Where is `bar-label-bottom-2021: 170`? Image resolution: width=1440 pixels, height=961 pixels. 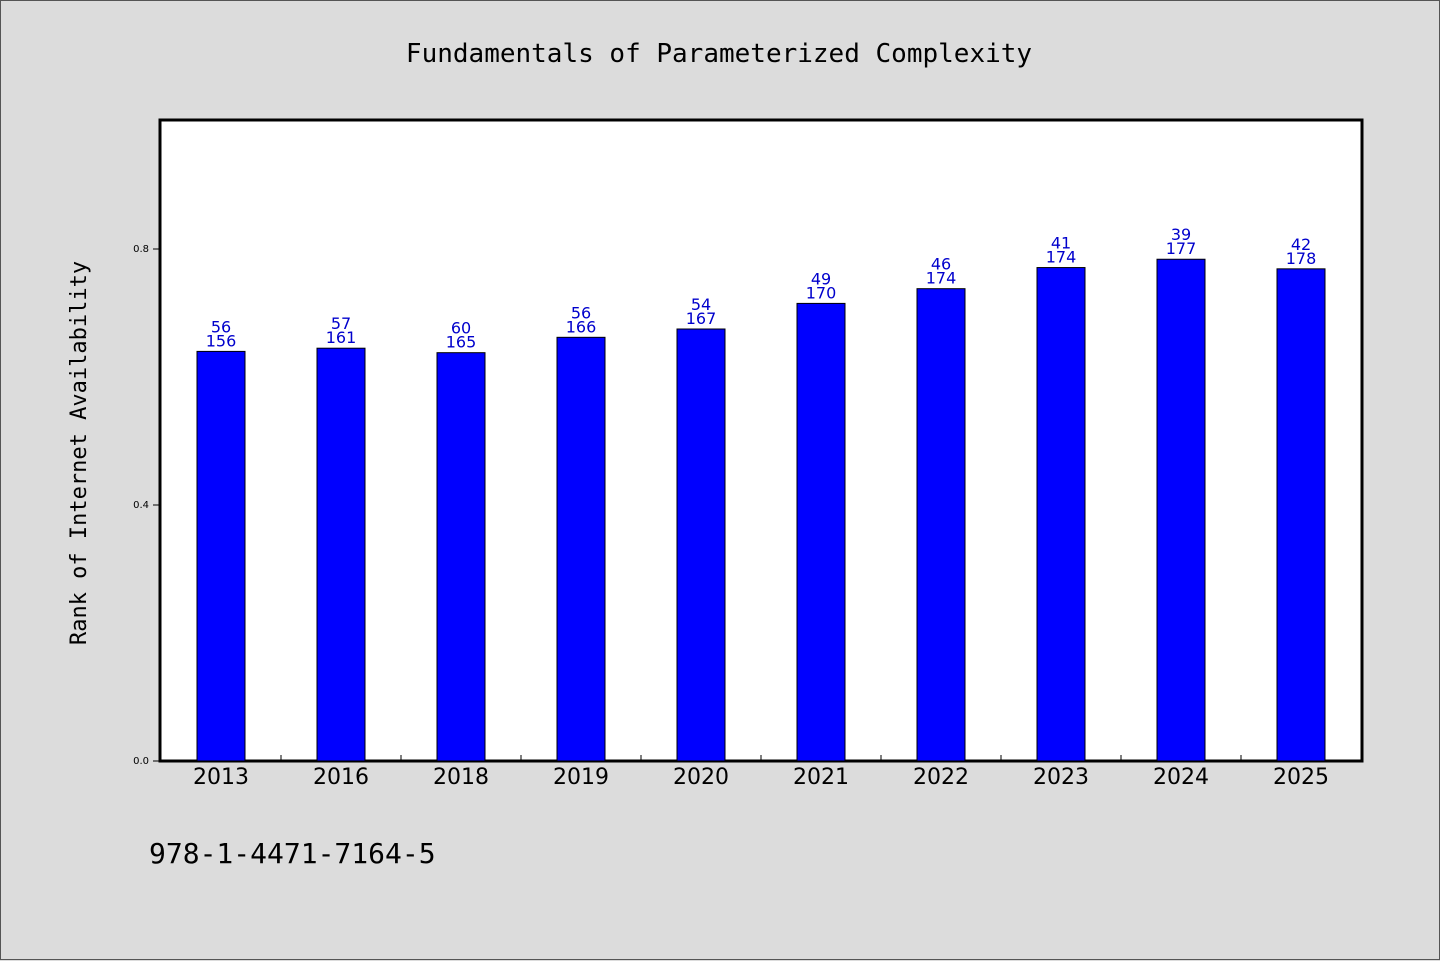 bar-label-bottom-2021: 170 is located at coordinates (821, 292).